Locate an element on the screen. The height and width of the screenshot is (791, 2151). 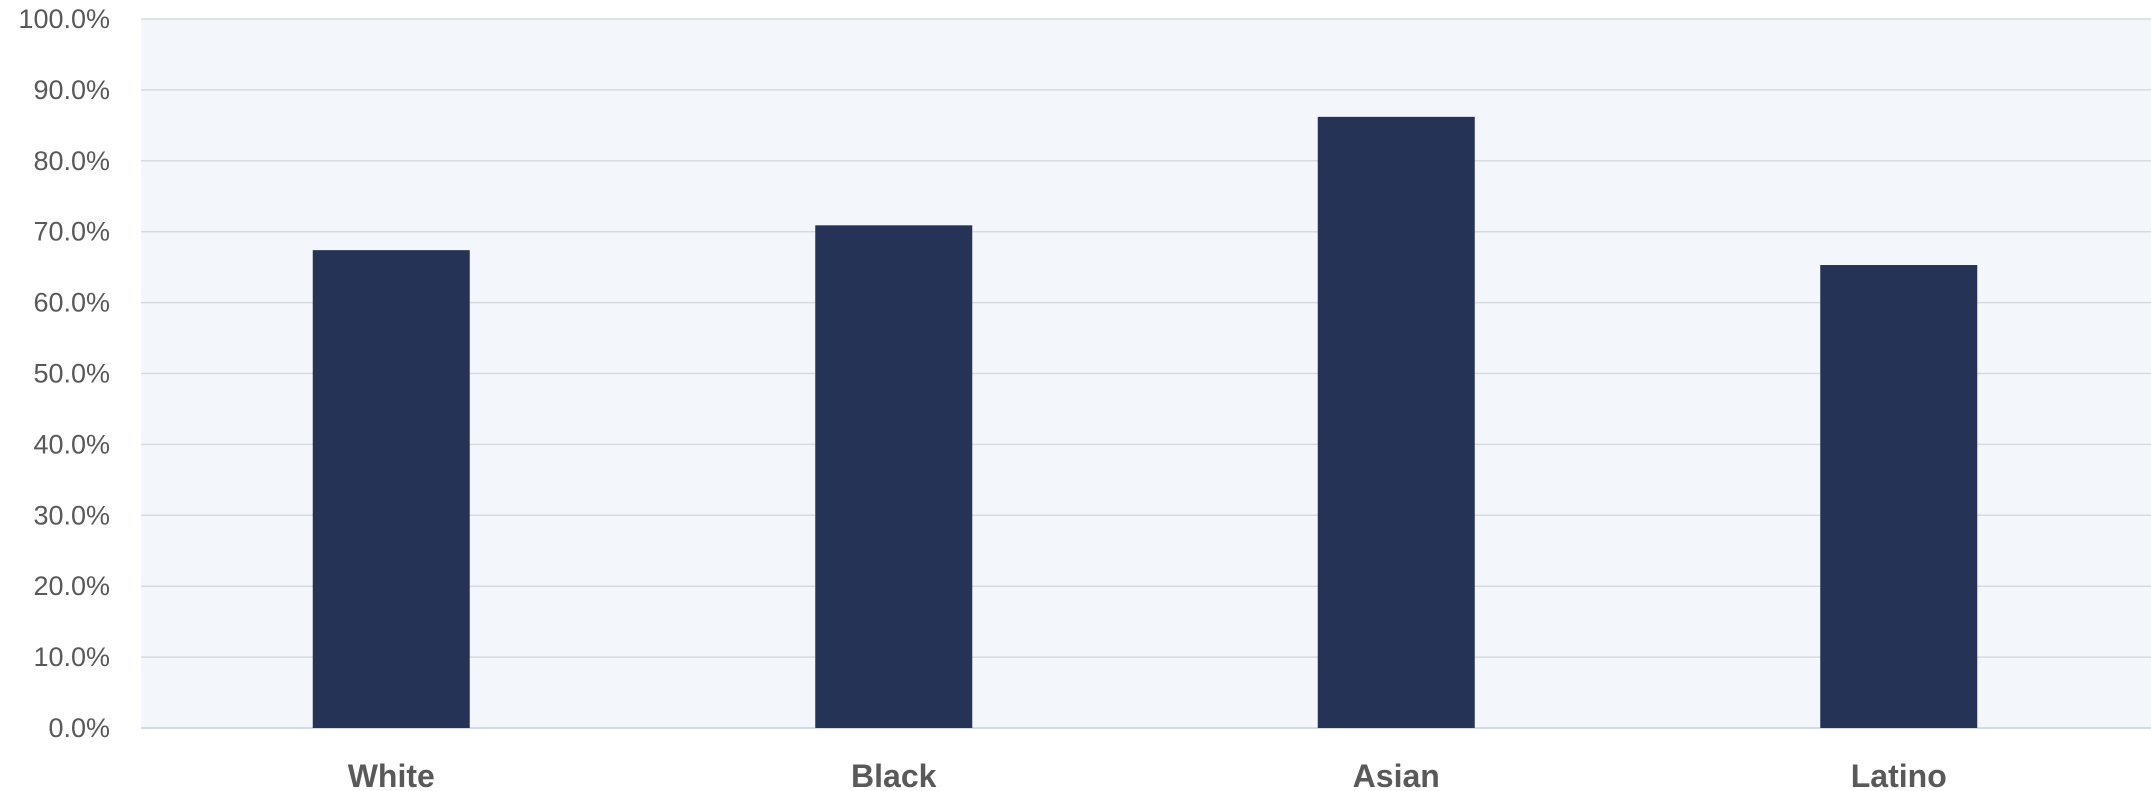
bar-white is located at coordinates (391, 489).